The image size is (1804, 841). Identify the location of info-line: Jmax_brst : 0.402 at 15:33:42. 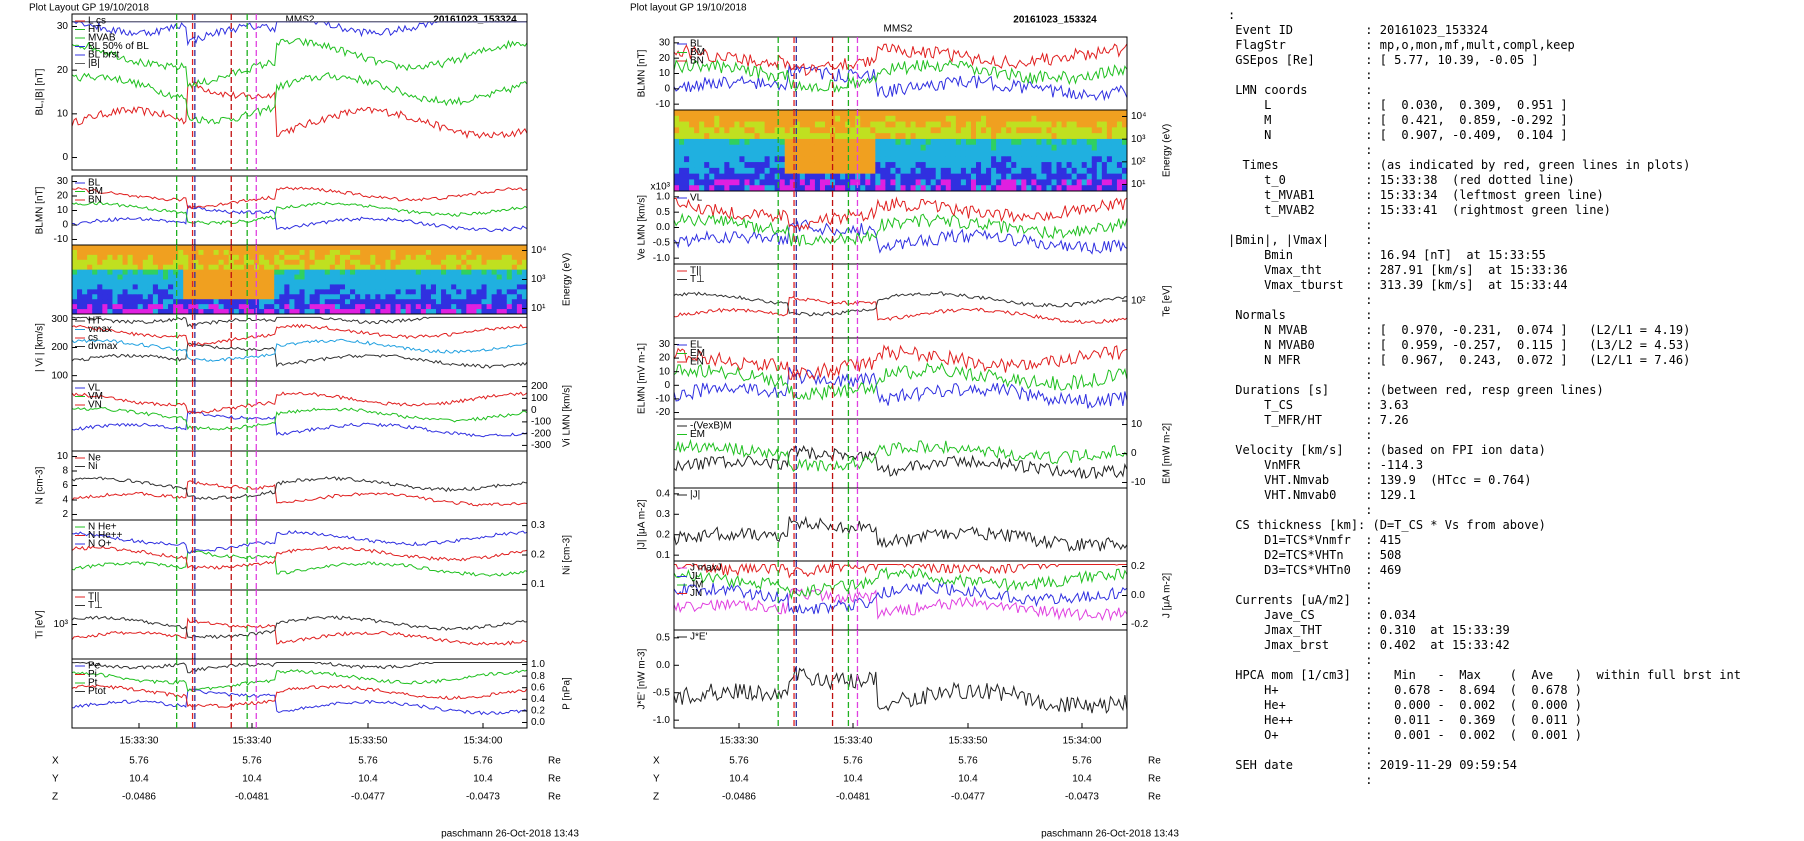
(1369, 645).